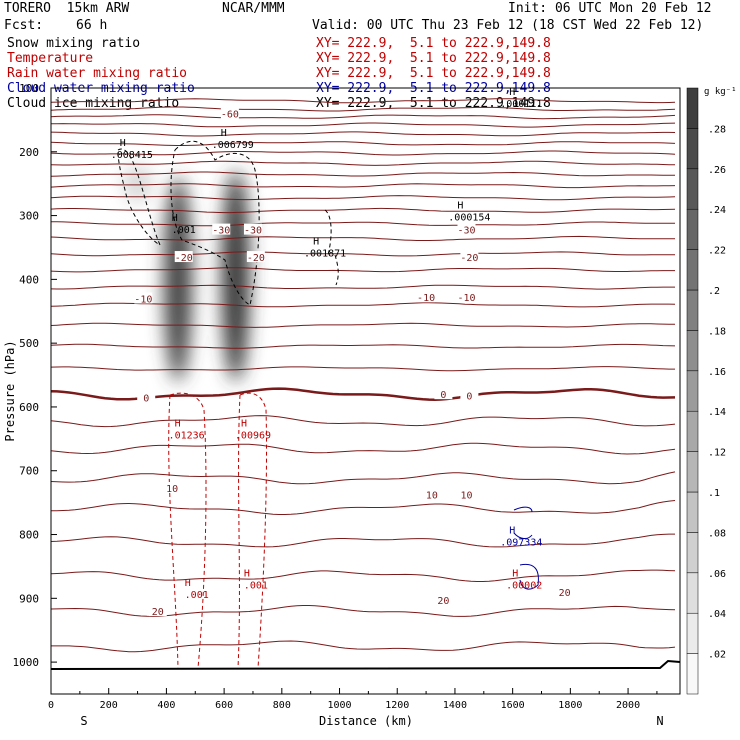 The width and height of the screenshot is (740, 740). What do you see at coordinates (67, 8) in the screenshot?
I see `model-title: TORERO 15km ARW` at bounding box center [67, 8].